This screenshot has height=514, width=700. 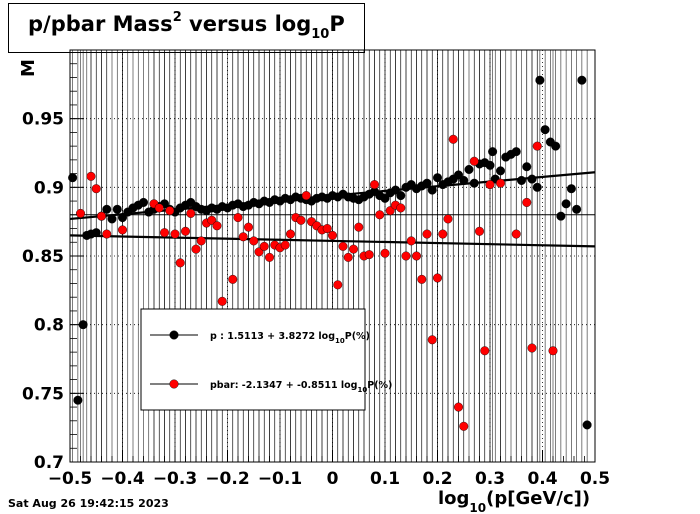 What do you see at coordinates (490, 479) in the screenshot?
I see `x-tick-label: 0.3` at bounding box center [490, 479].